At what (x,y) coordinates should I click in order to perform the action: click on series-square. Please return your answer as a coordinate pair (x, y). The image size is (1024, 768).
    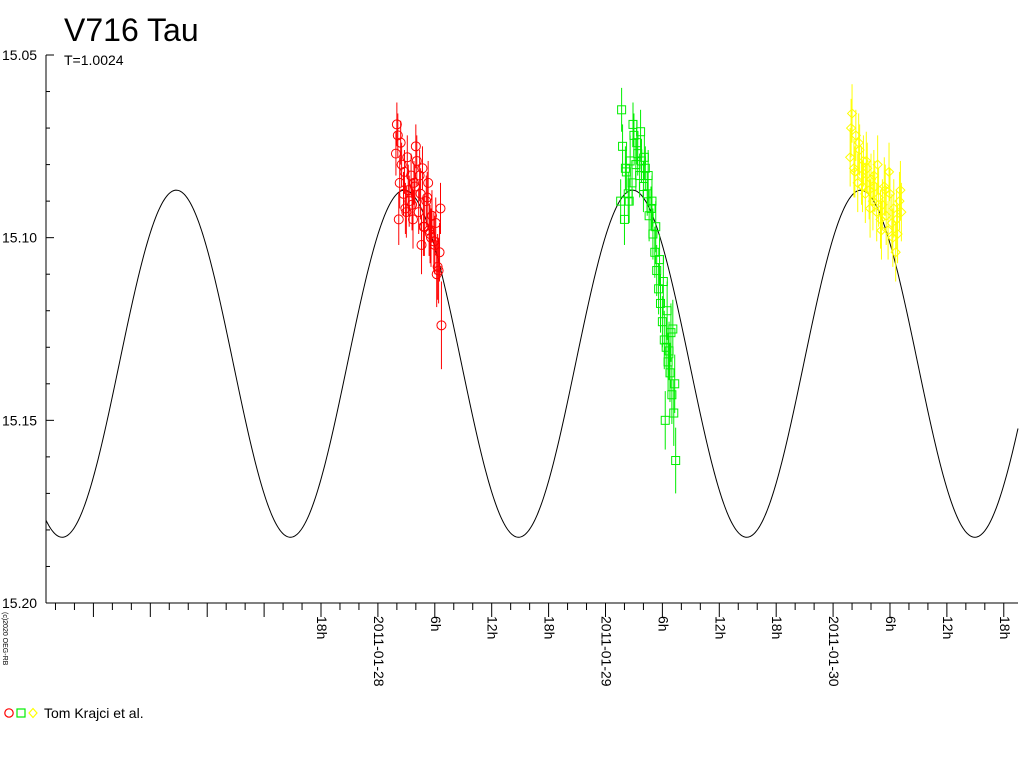
    Looking at the image, I should click on (648, 290).